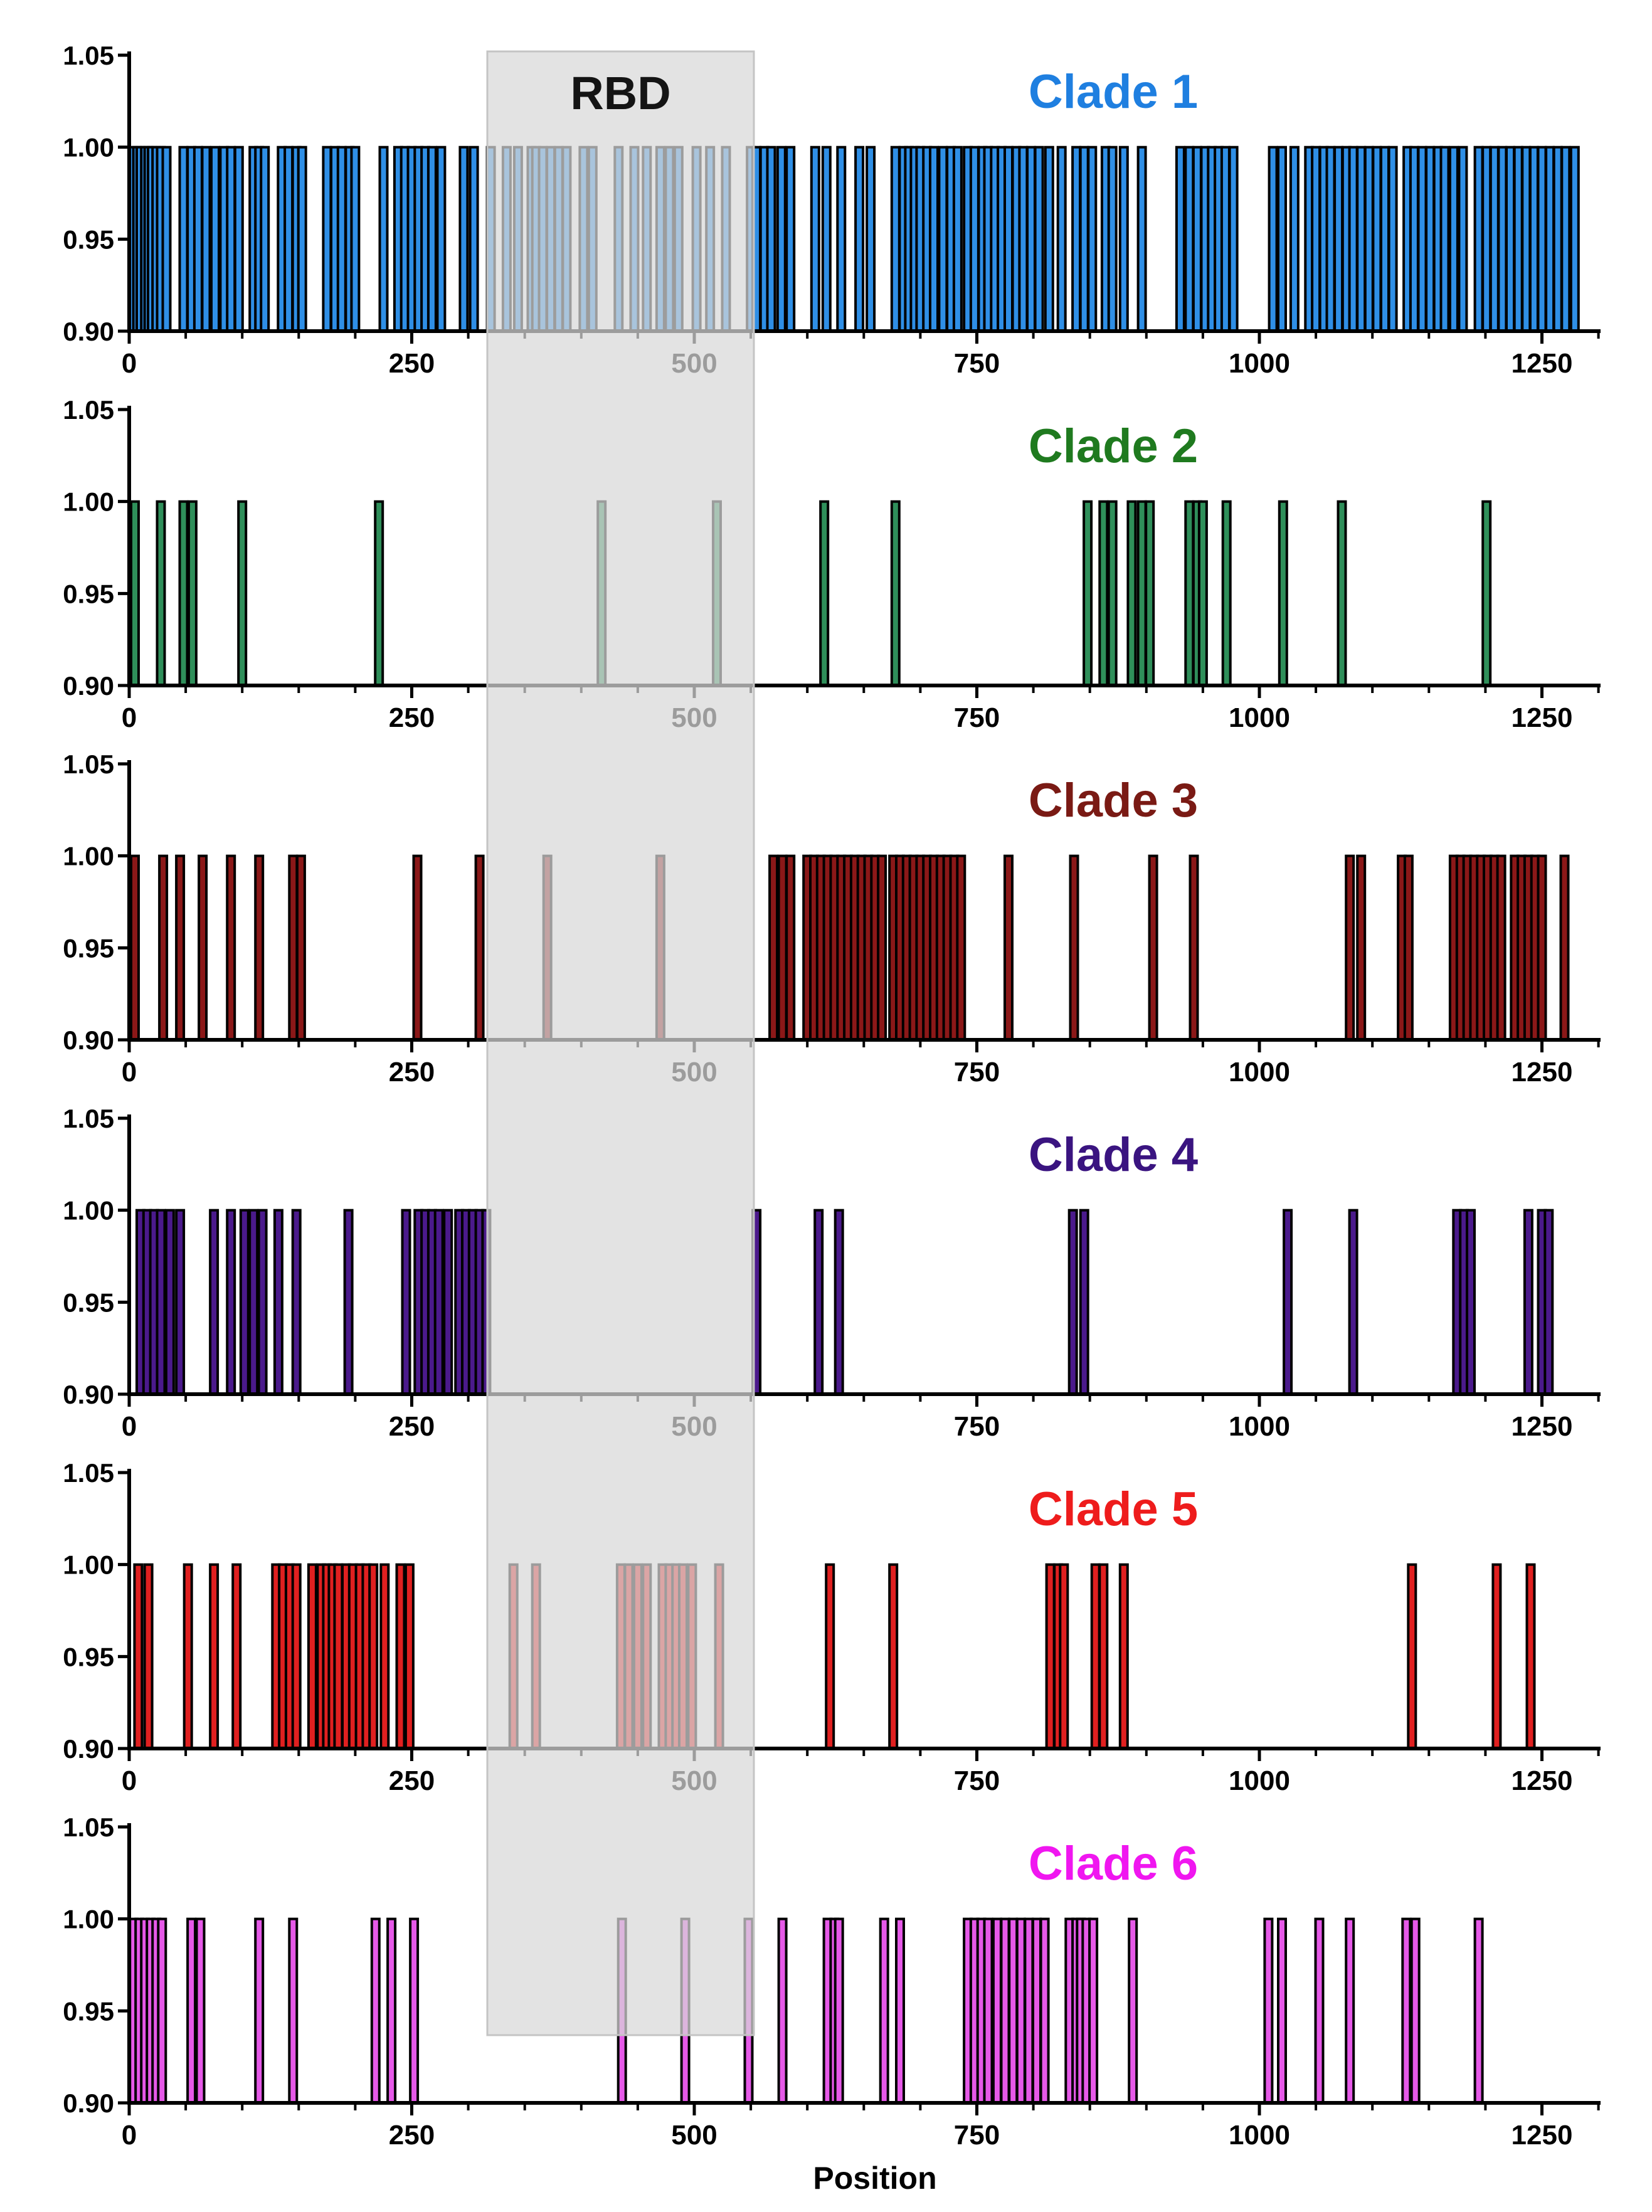  What do you see at coordinates (1113, 1155) in the screenshot?
I see `clade-title: Clade 4` at bounding box center [1113, 1155].